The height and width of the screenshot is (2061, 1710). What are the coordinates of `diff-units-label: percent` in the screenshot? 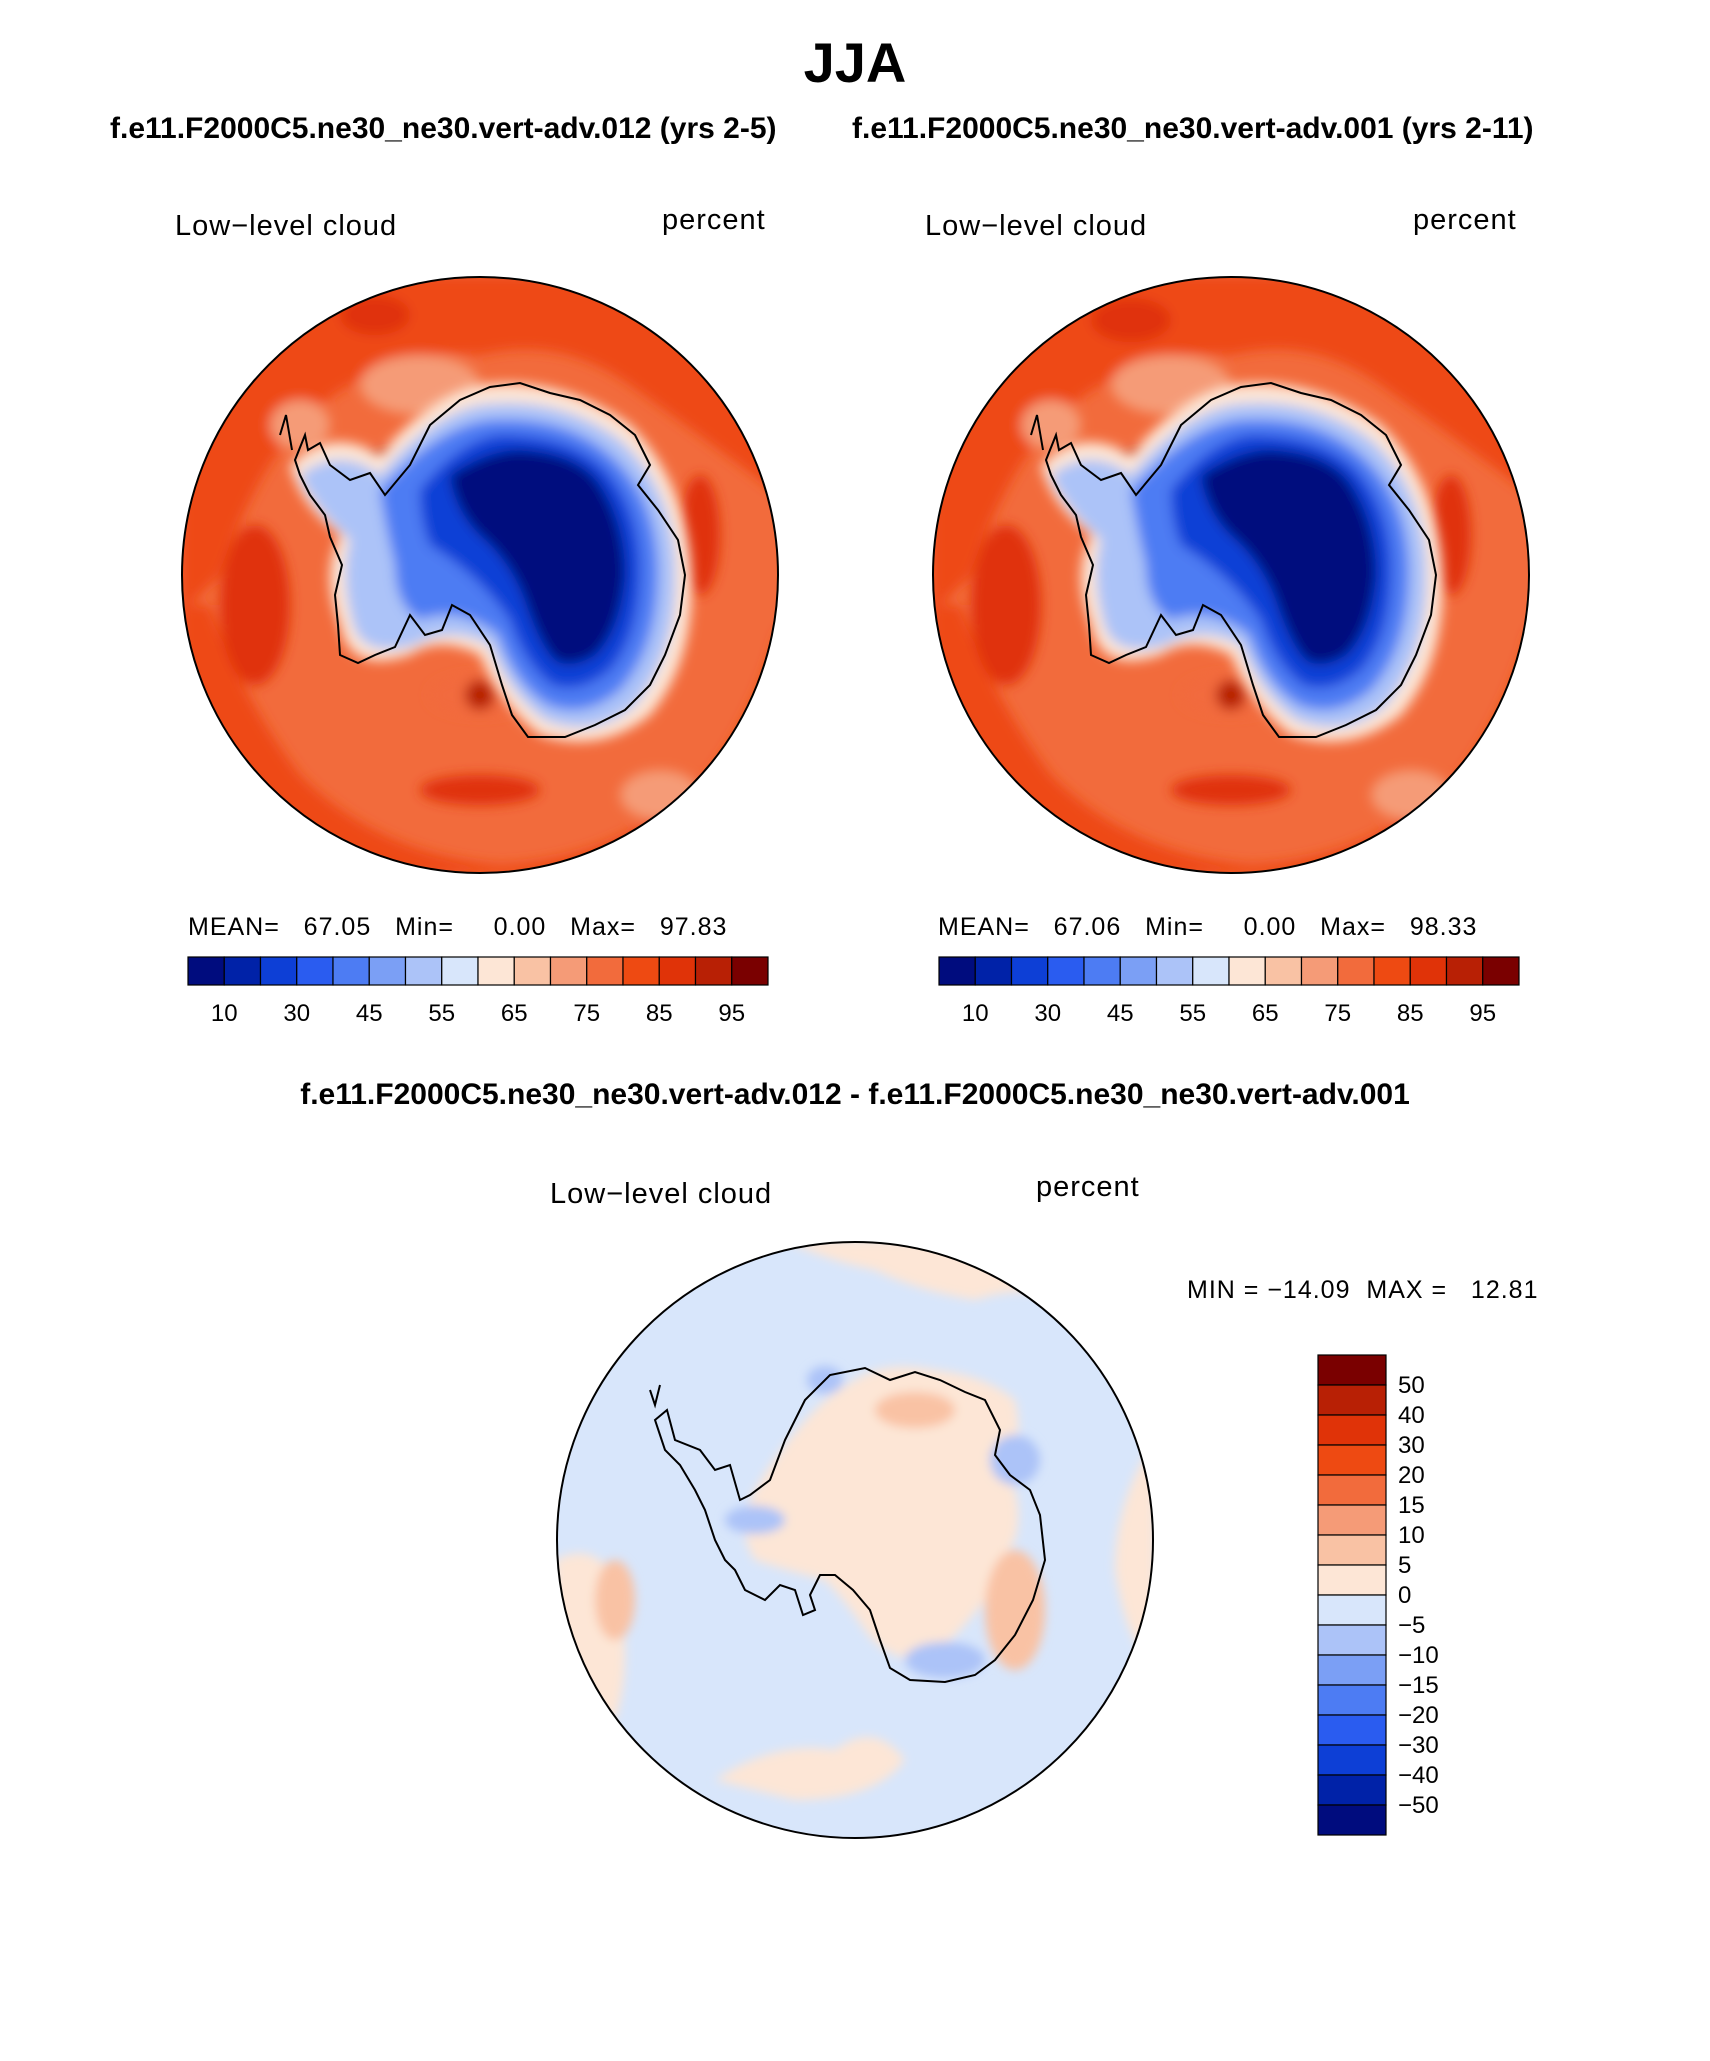 It's located at (1088, 1187).